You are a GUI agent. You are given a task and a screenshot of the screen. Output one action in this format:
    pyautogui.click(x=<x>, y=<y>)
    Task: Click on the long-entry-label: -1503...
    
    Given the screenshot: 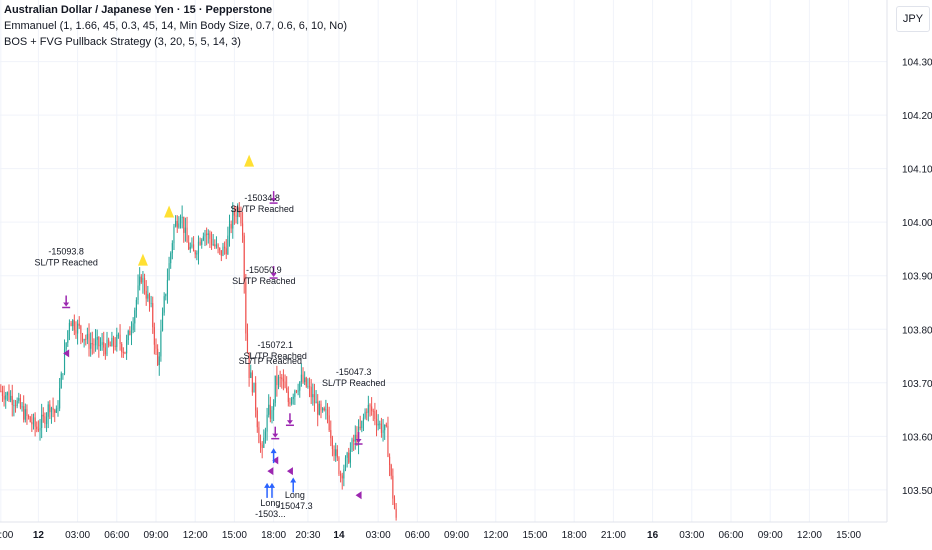 What is the action you would take?
    pyautogui.click(x=270, y=514)
    